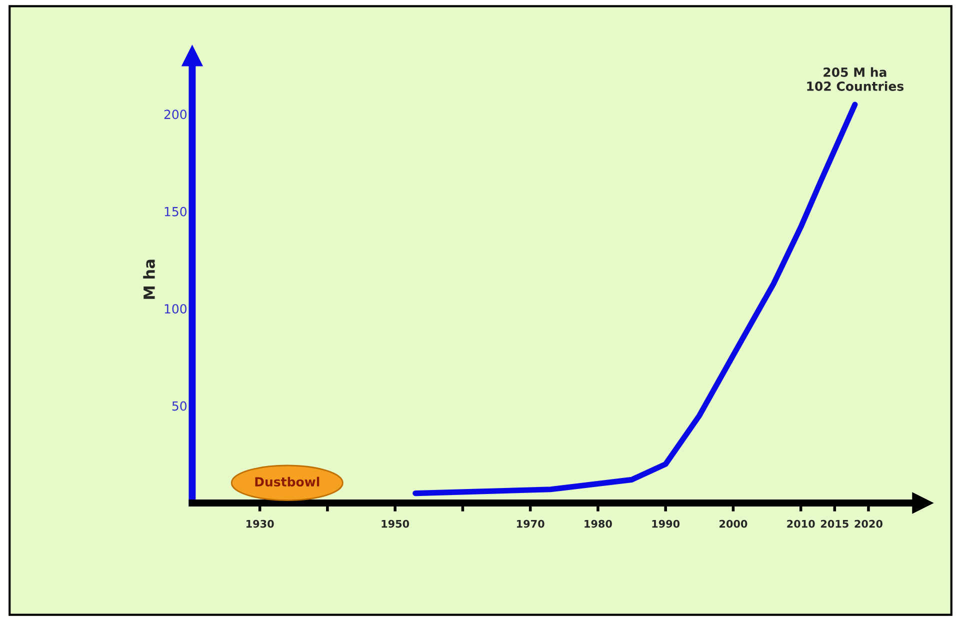 Image resolution: width=961 pixels, height=621 pixels. Describe the element at coordinates (598, 524) in the screenshot. I see `x-tick-label: 1980` at that location.